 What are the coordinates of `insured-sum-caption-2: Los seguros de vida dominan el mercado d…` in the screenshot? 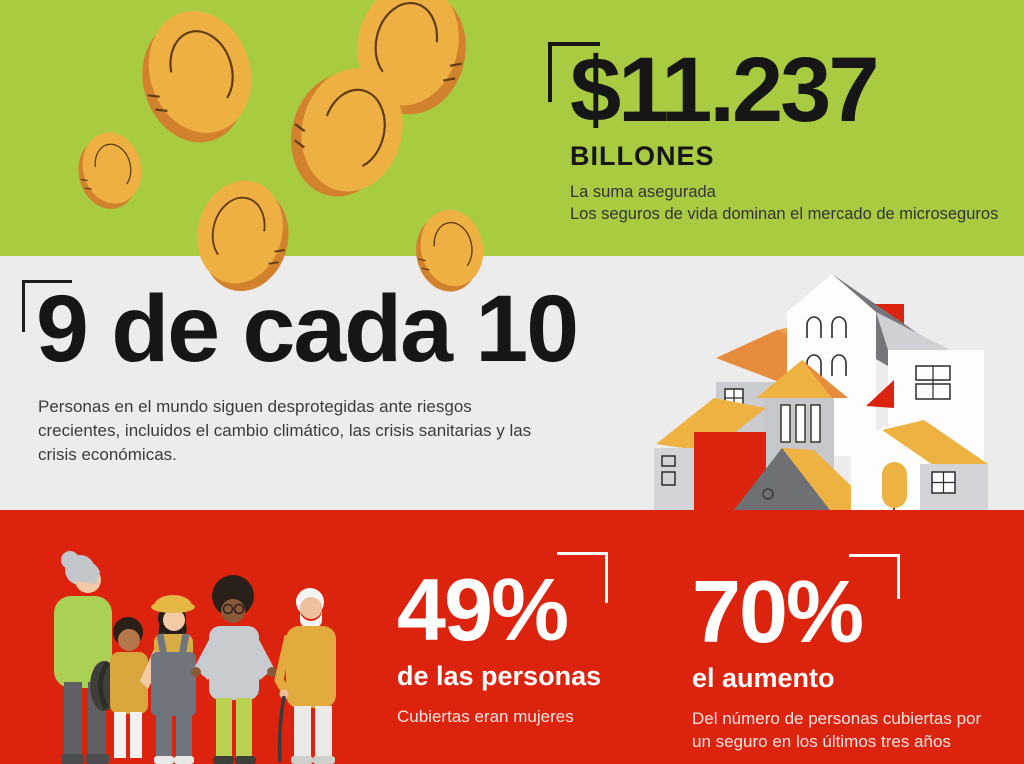 It's located at (784, 214).